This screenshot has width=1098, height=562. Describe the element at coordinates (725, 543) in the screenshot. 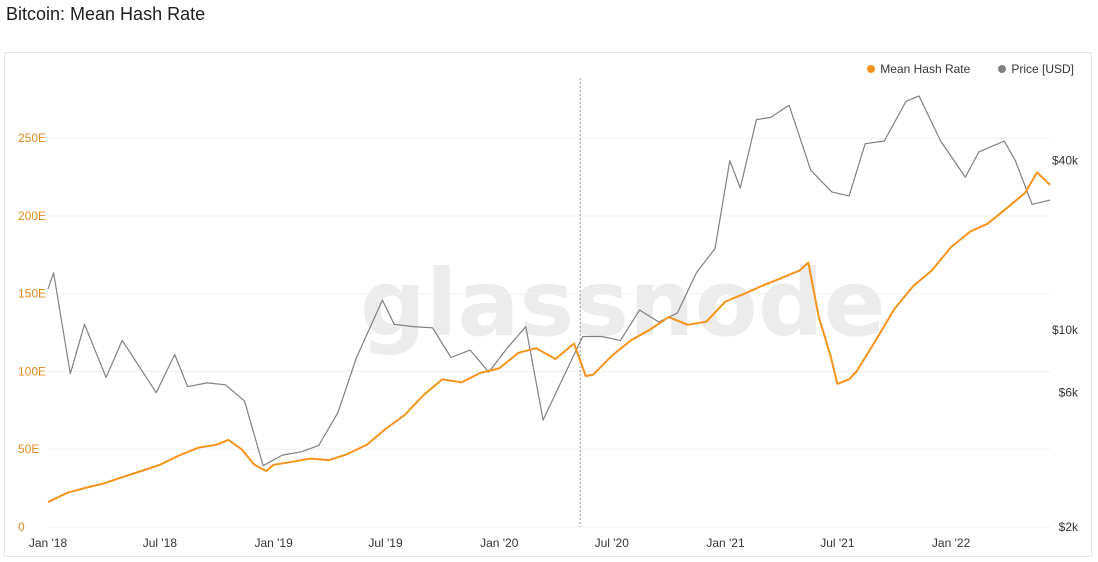

I see `x-tick-label: Jan '21` at that location.